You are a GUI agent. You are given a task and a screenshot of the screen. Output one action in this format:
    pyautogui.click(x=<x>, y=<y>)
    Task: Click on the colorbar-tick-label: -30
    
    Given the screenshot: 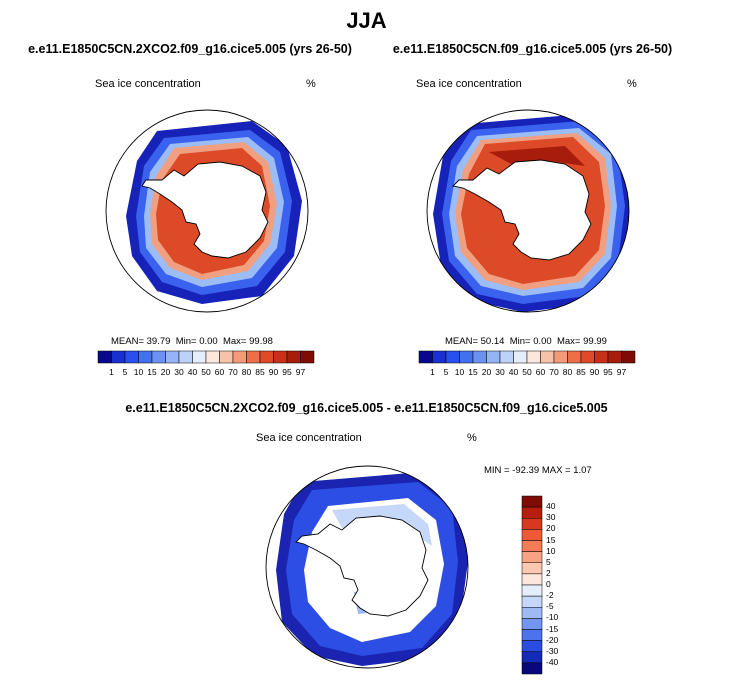 What is the action you would take?
    pyautogui.click(x=552, y=650)
    